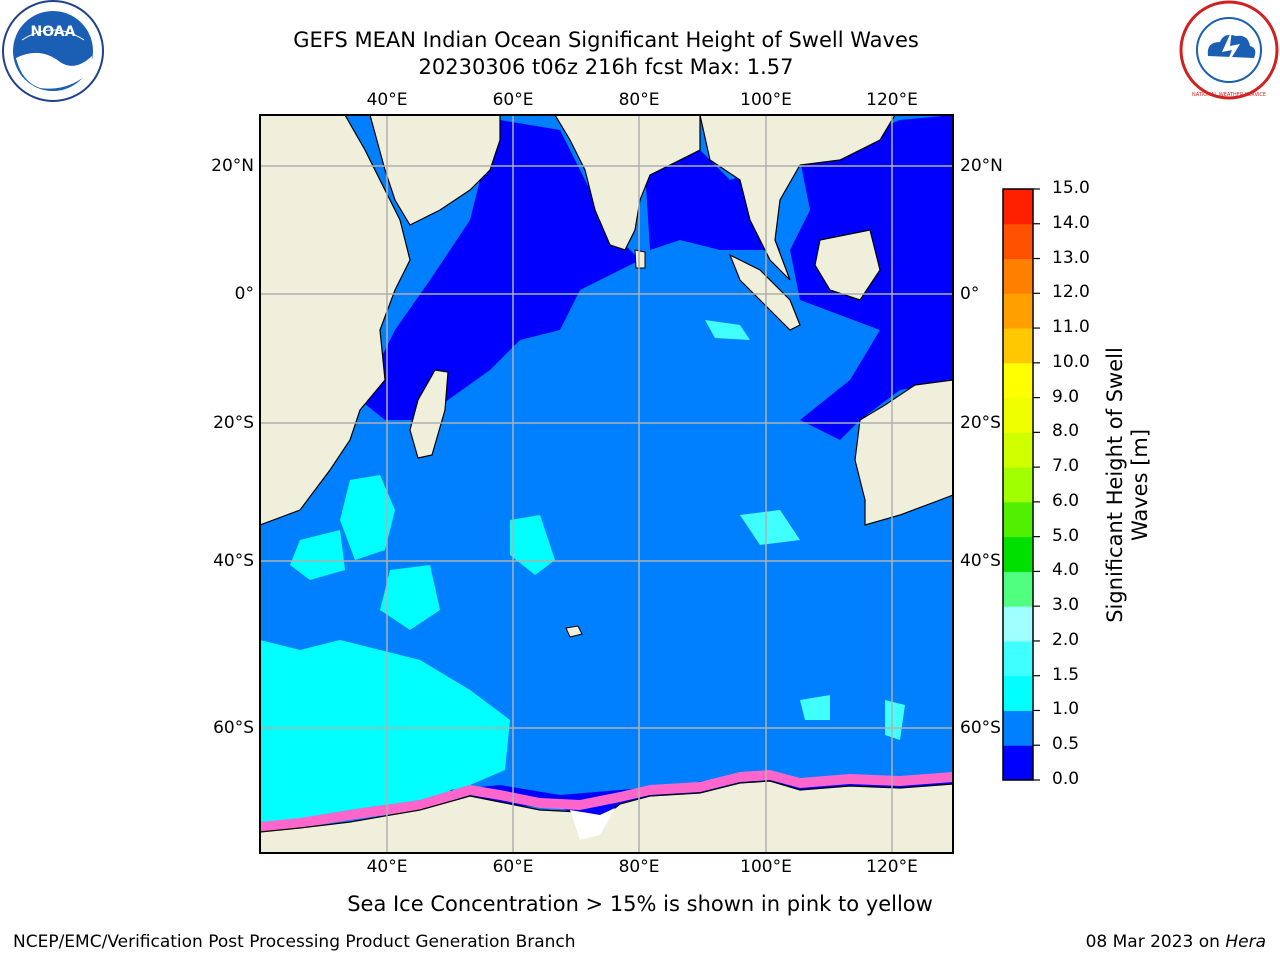  Describe the element at coordinates (606, 67) in the screenshot. I see `chart-subtitle: 20230306 t06z 216h fcst Max: 1.57` at that location.